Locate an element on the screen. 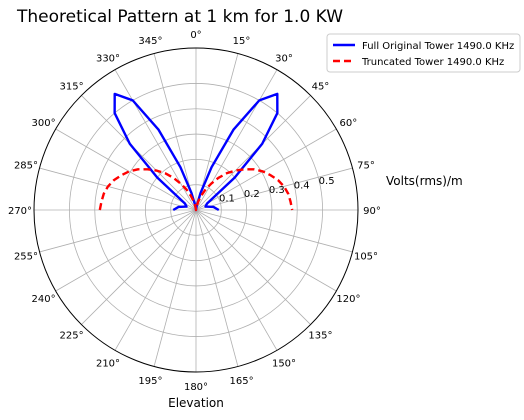 The height and width of the screenshot is (420, 524). theta-tick-label: 270° is located at coordinates (20, 211).